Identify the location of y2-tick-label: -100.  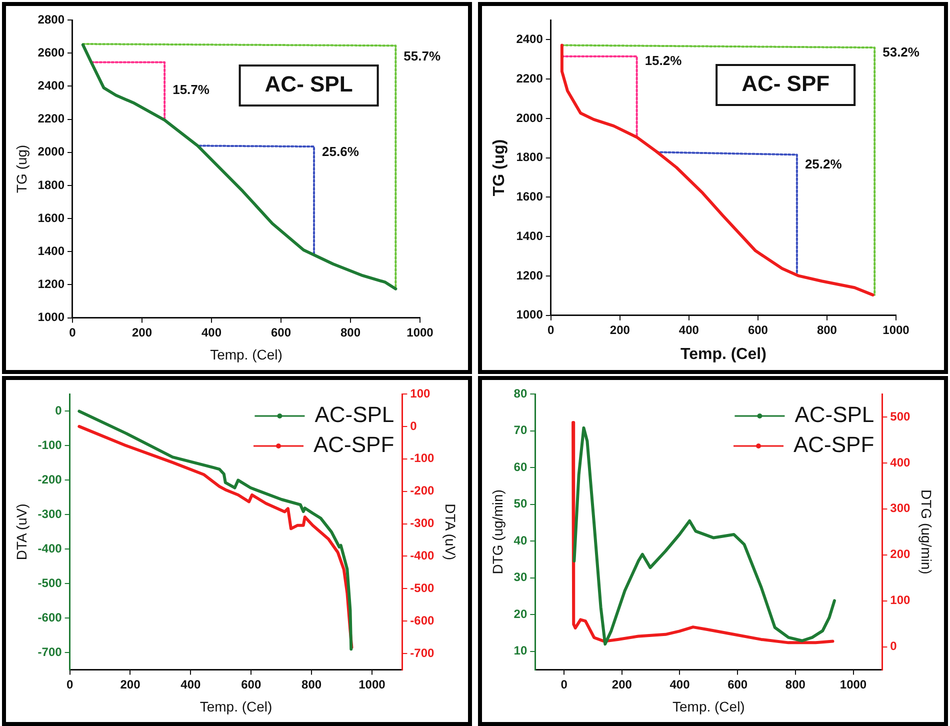
(422, 458).